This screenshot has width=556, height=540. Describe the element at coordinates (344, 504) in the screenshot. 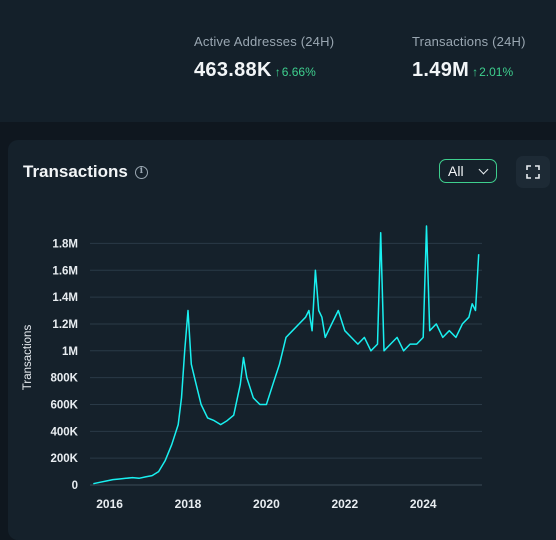

I see `x-tick-label: 2022` at that location.